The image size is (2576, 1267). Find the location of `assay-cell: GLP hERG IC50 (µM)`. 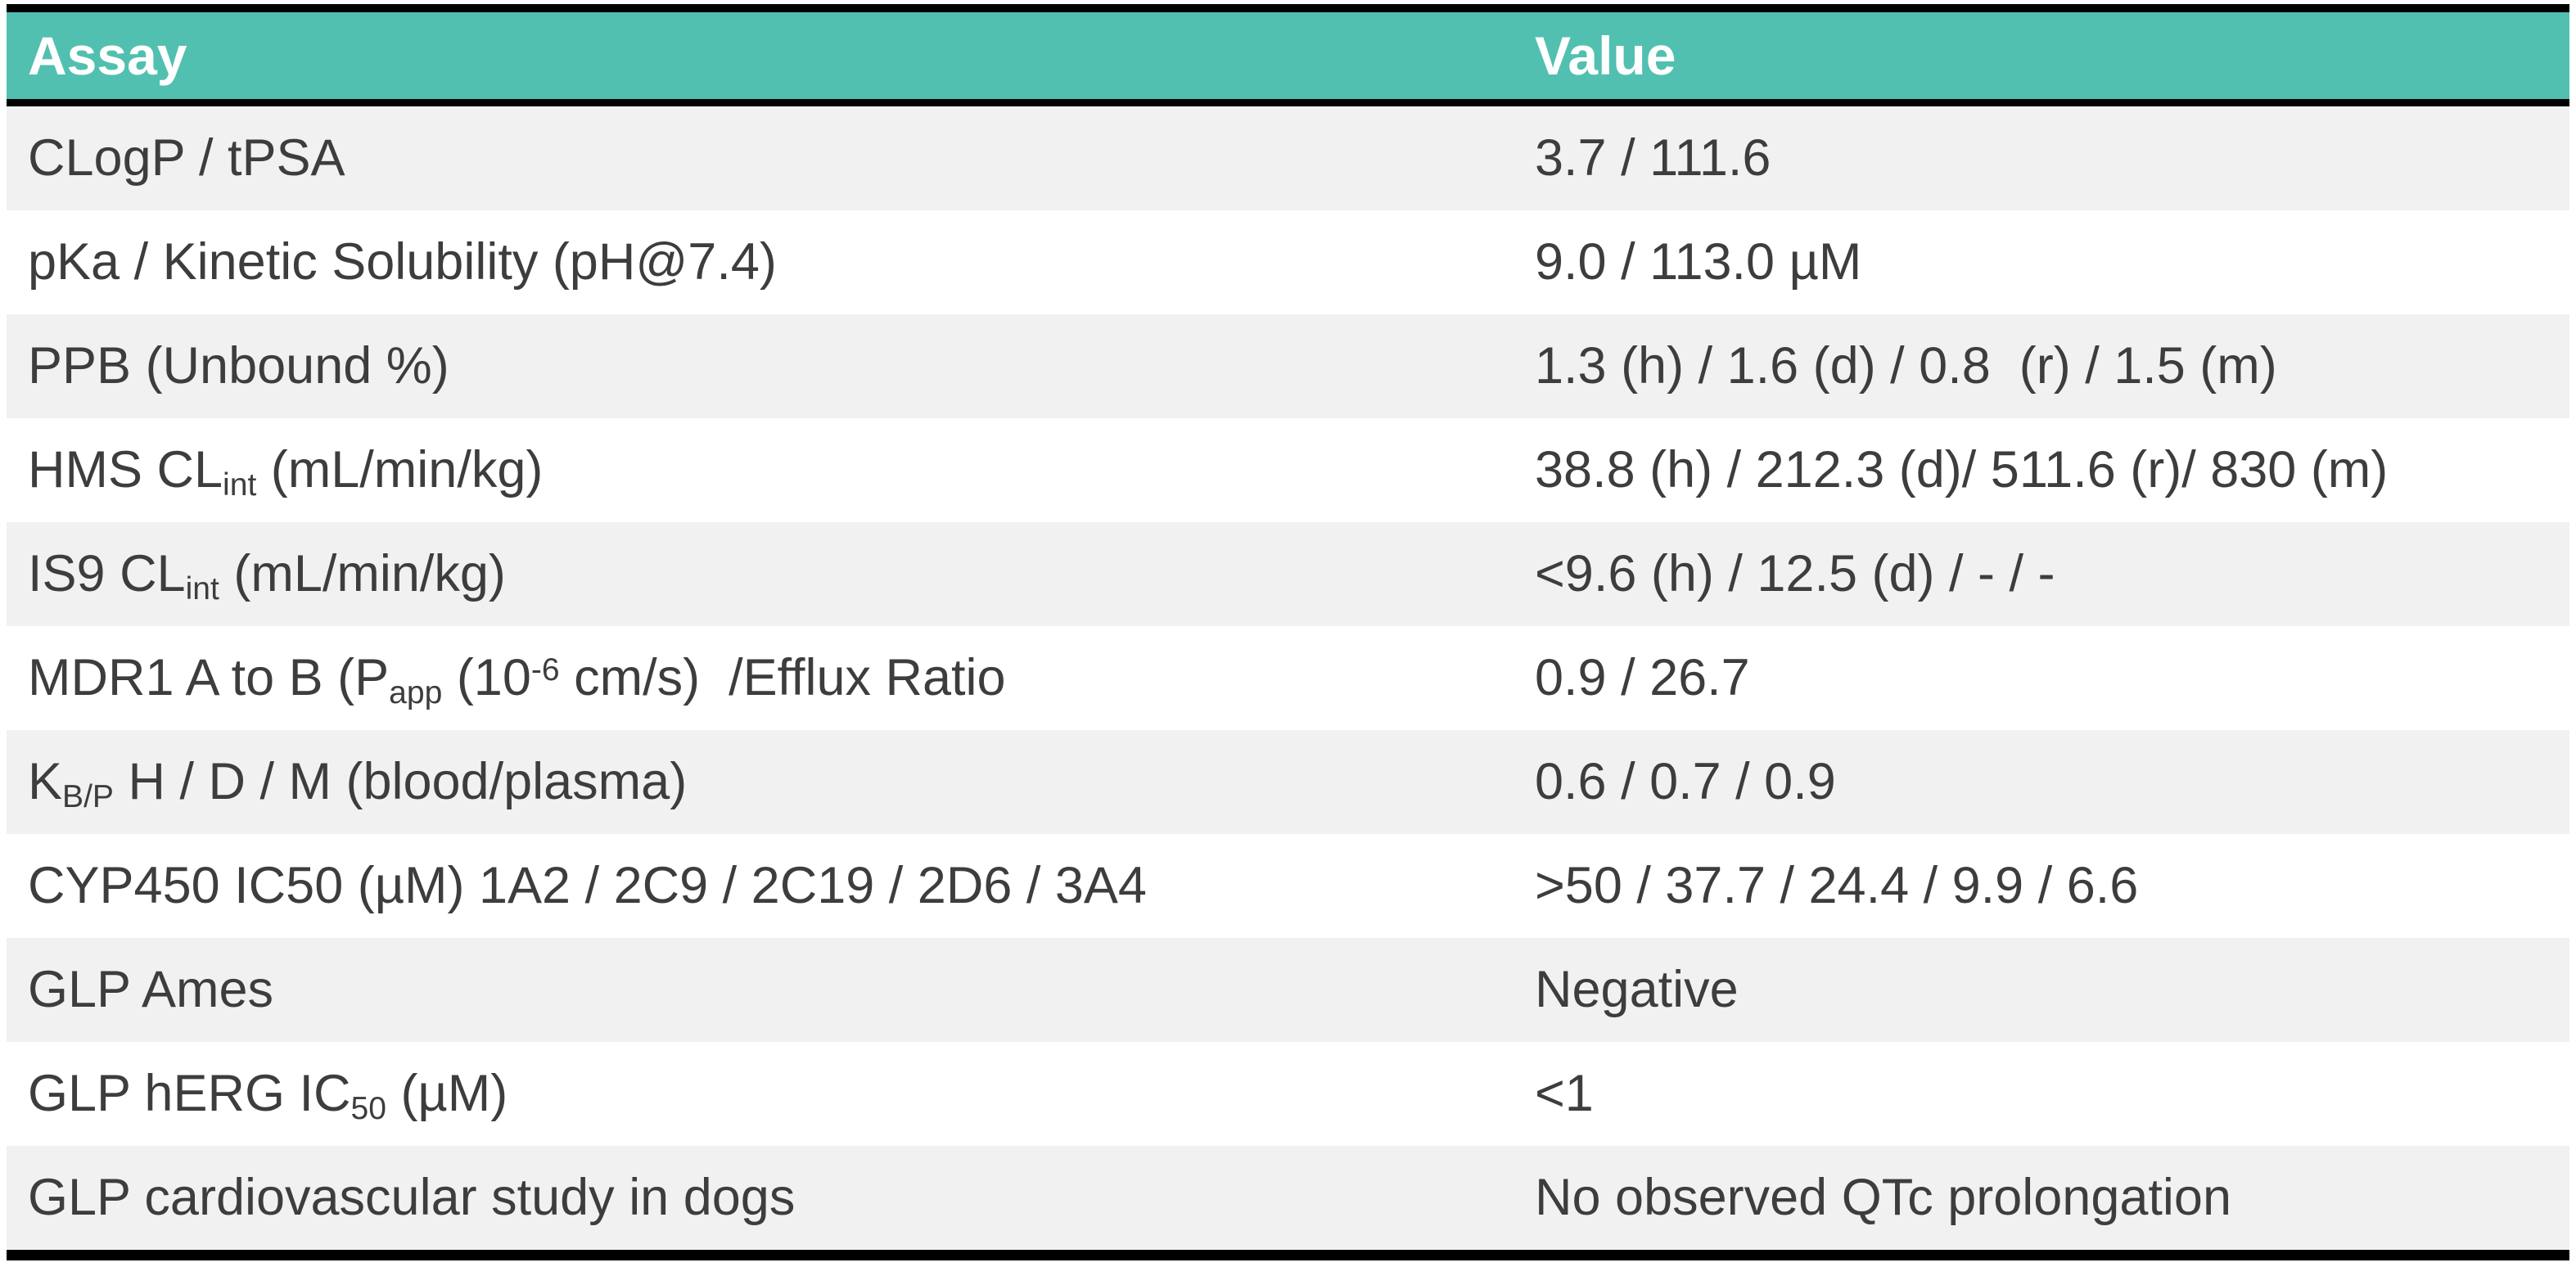

assay-cell: GLP hERG IC50 (µM) is located at coordinates (268, 1096).